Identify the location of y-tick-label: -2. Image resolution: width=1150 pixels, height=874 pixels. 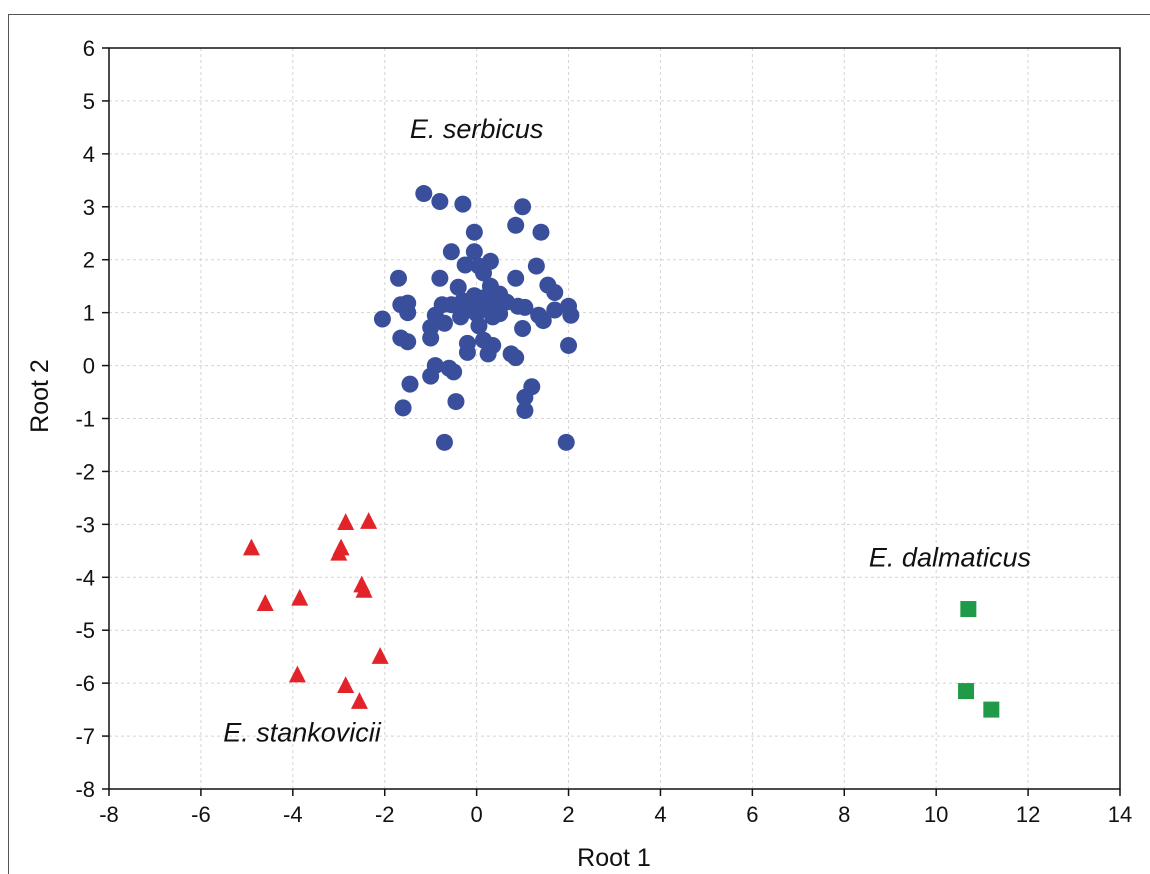
(85, 471).